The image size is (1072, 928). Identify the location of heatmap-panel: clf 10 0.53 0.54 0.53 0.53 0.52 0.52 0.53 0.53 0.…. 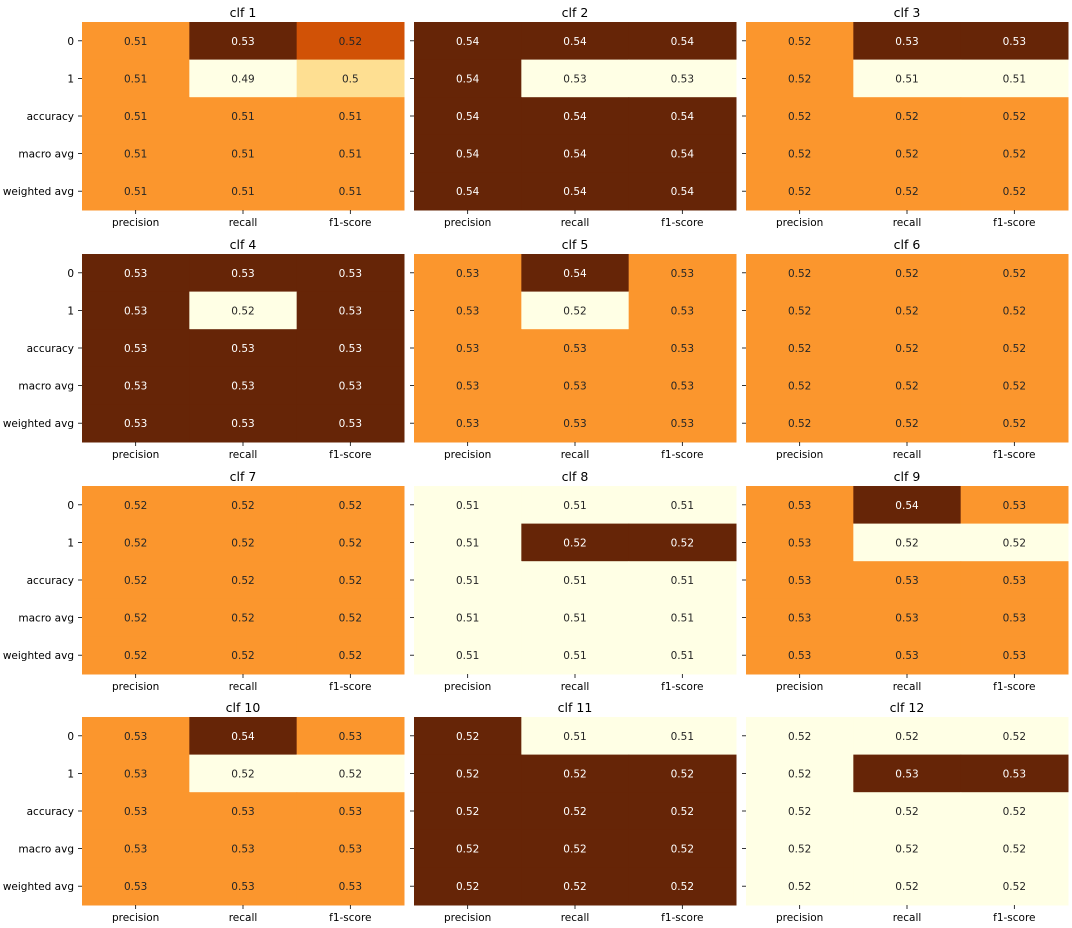
(204, 812).